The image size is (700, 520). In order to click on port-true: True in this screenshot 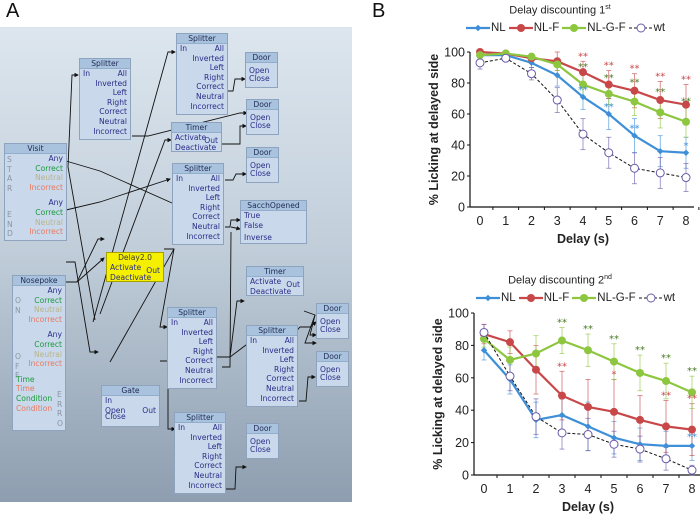, I will do `click(252, 215)`.